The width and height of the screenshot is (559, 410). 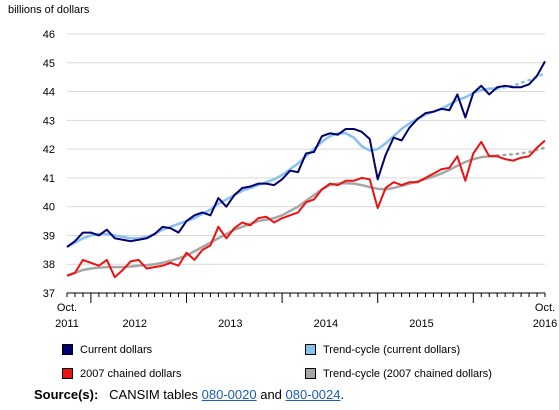 What do you see at coordinates (230, 324) in the screenshot?
I see `x-tick-label-2013: 2013` at bounding box center [230, 324].